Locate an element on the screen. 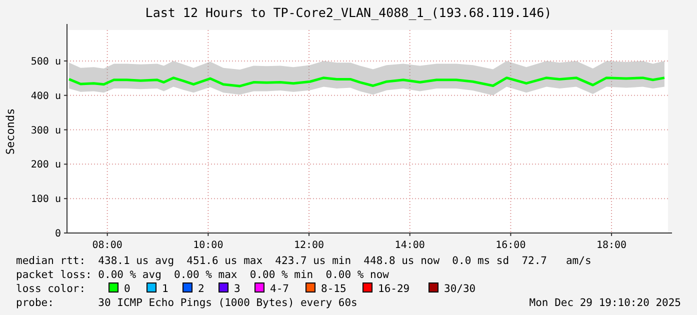 This screenshot has height=315, width=697. text: 16-29 is located at coordinates (394, 289).